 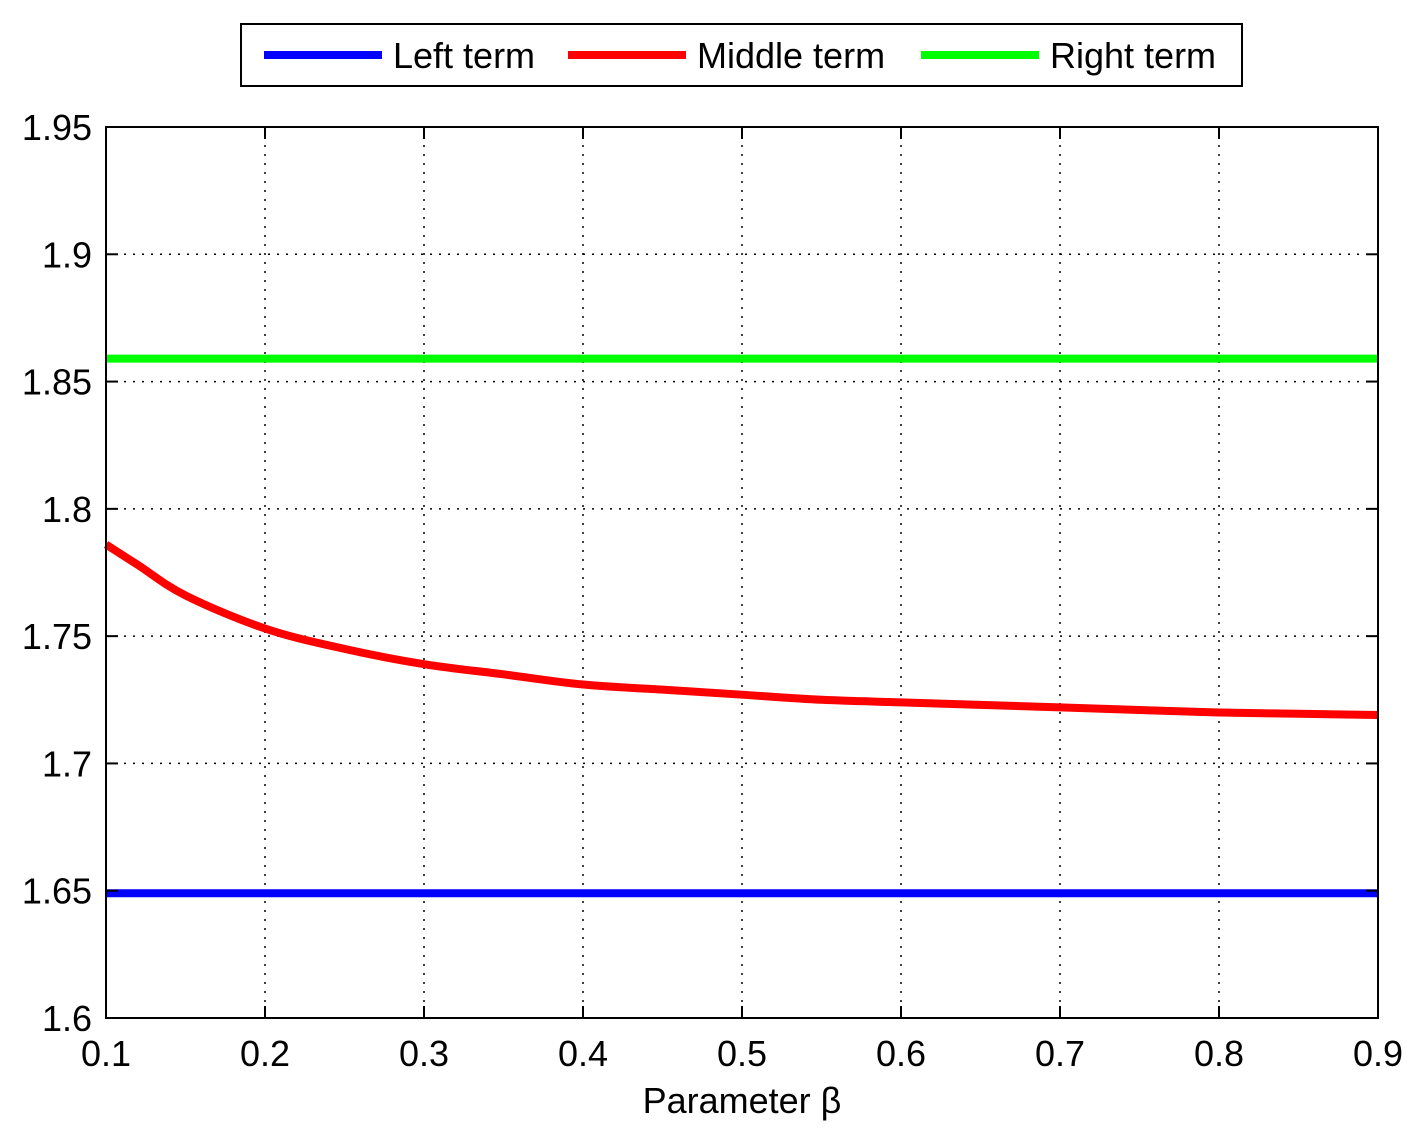 What do you see at coordinates (67, 254) in the screenshot?
I see `y-tick-label: 1.9` at bounding box center [67, 254].